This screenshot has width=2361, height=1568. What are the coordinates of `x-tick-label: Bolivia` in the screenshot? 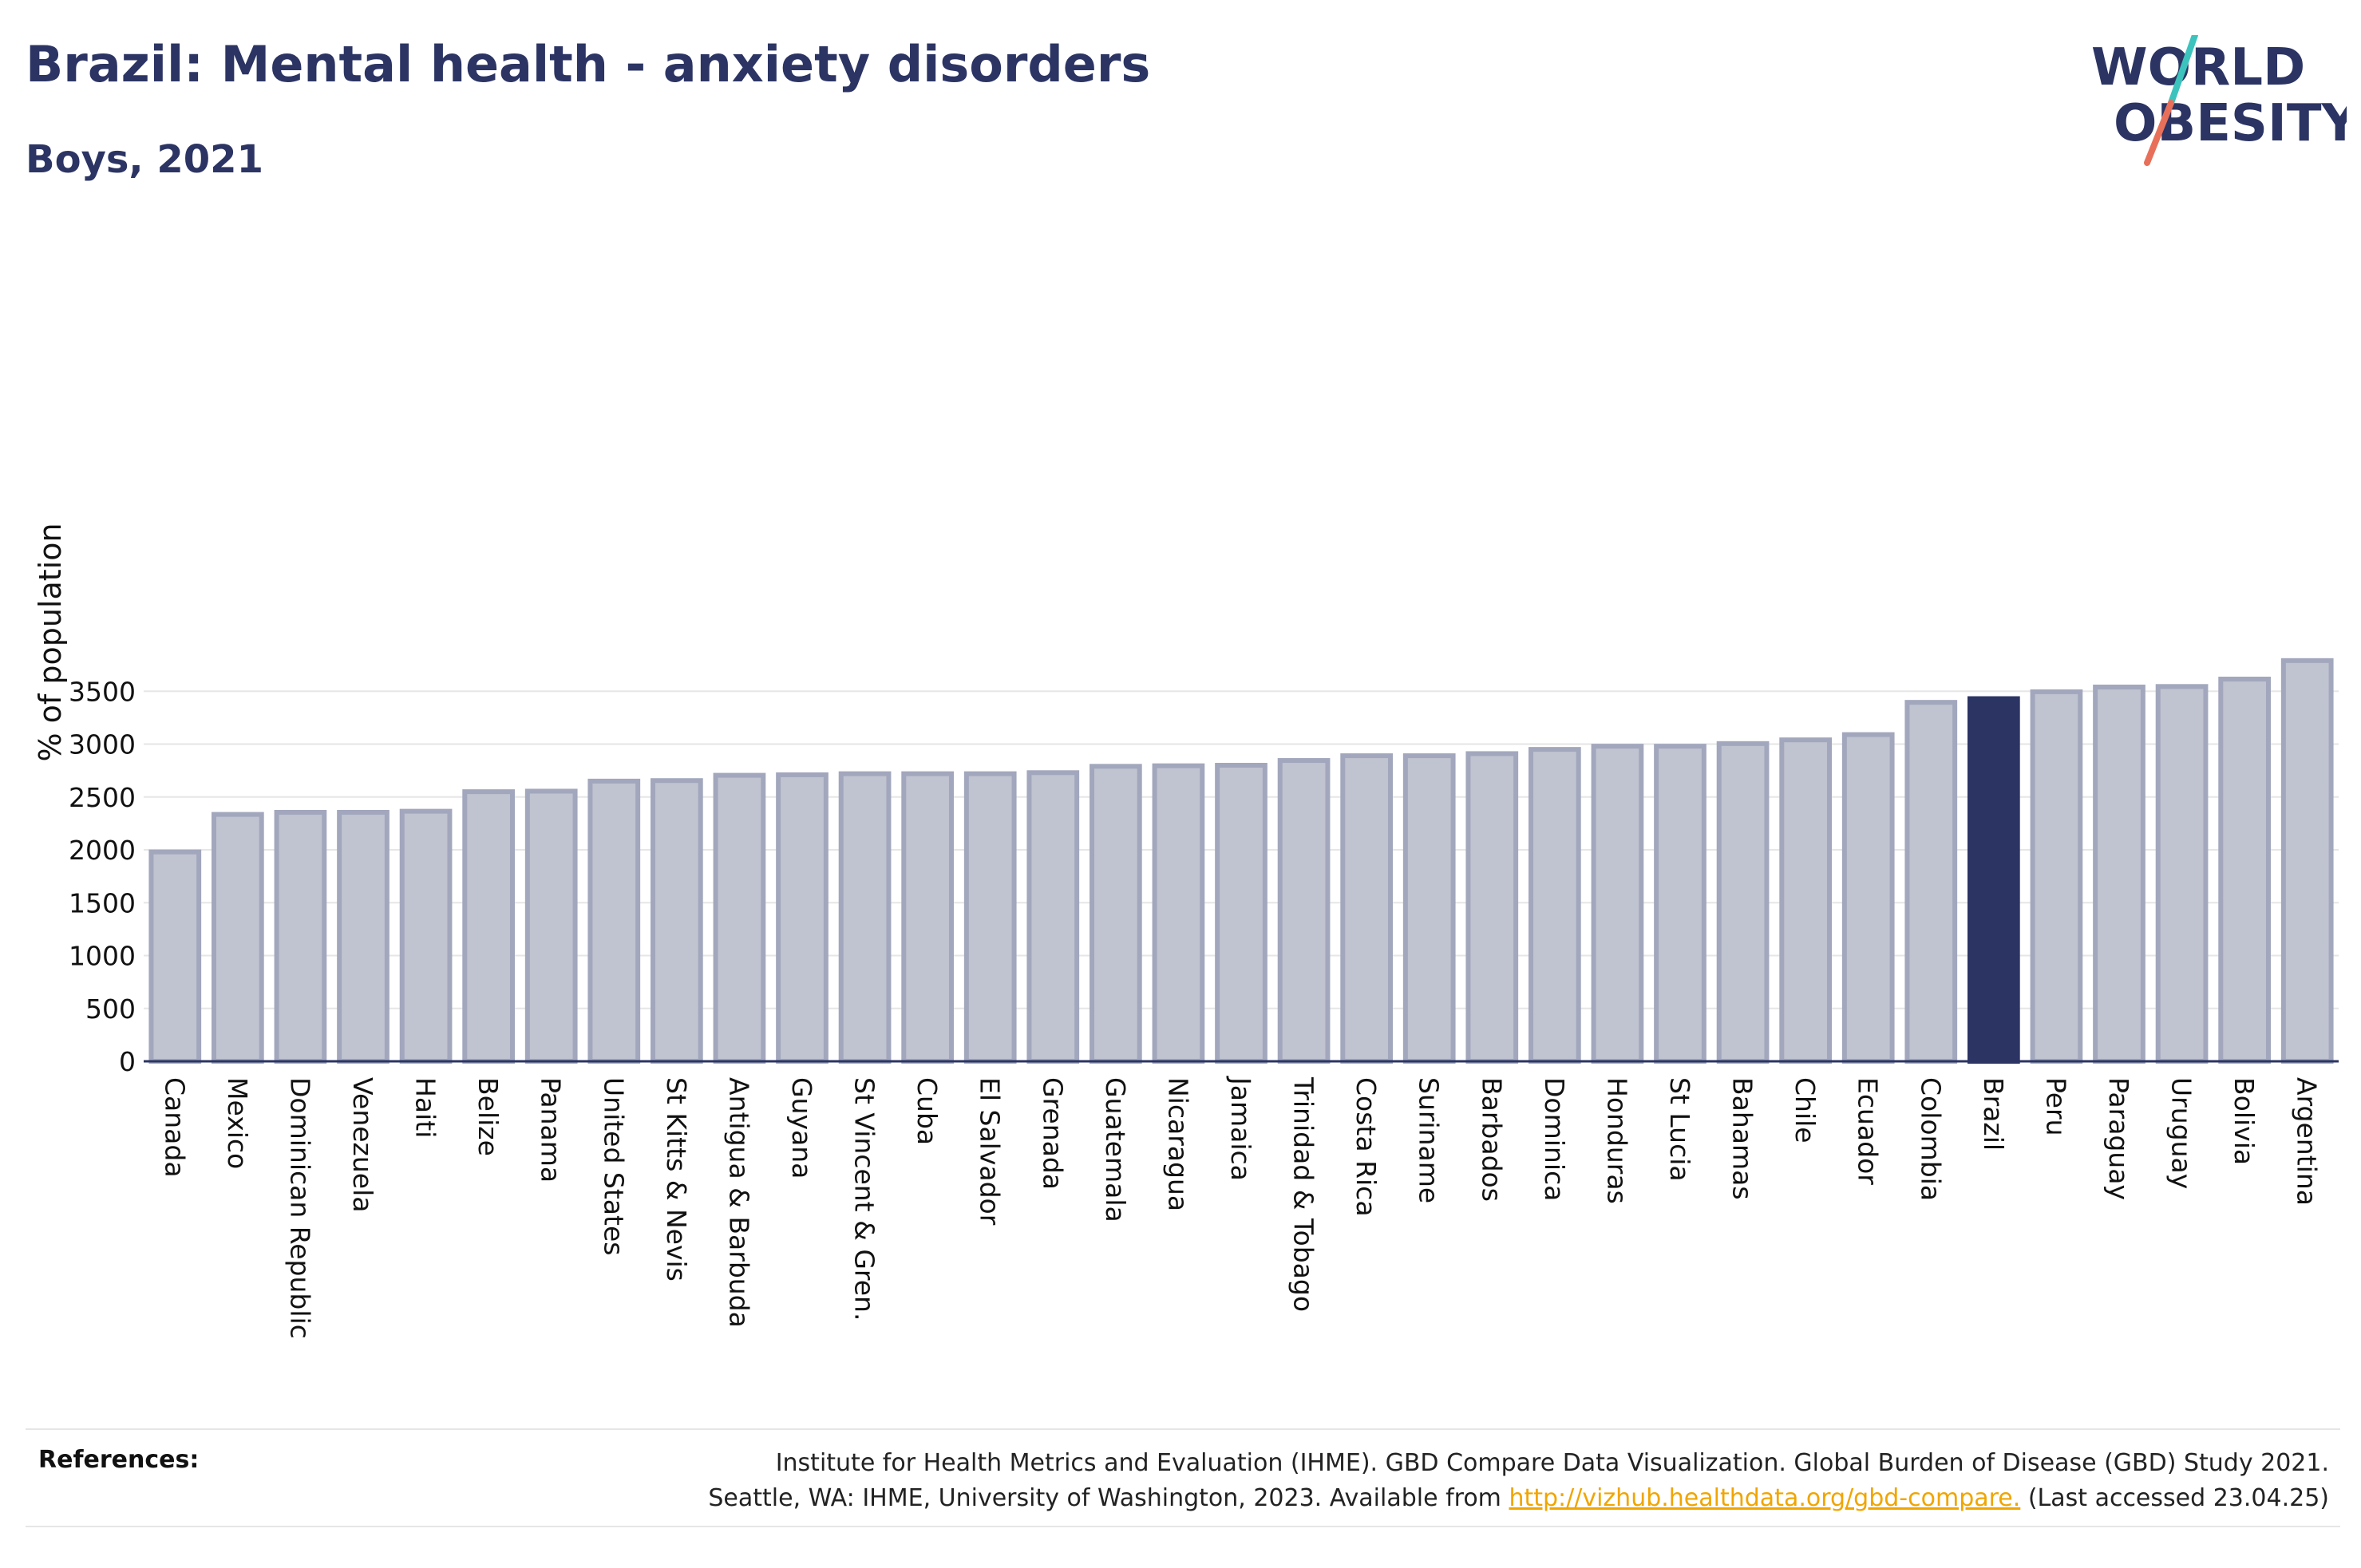 It's located at (2244, 1121).